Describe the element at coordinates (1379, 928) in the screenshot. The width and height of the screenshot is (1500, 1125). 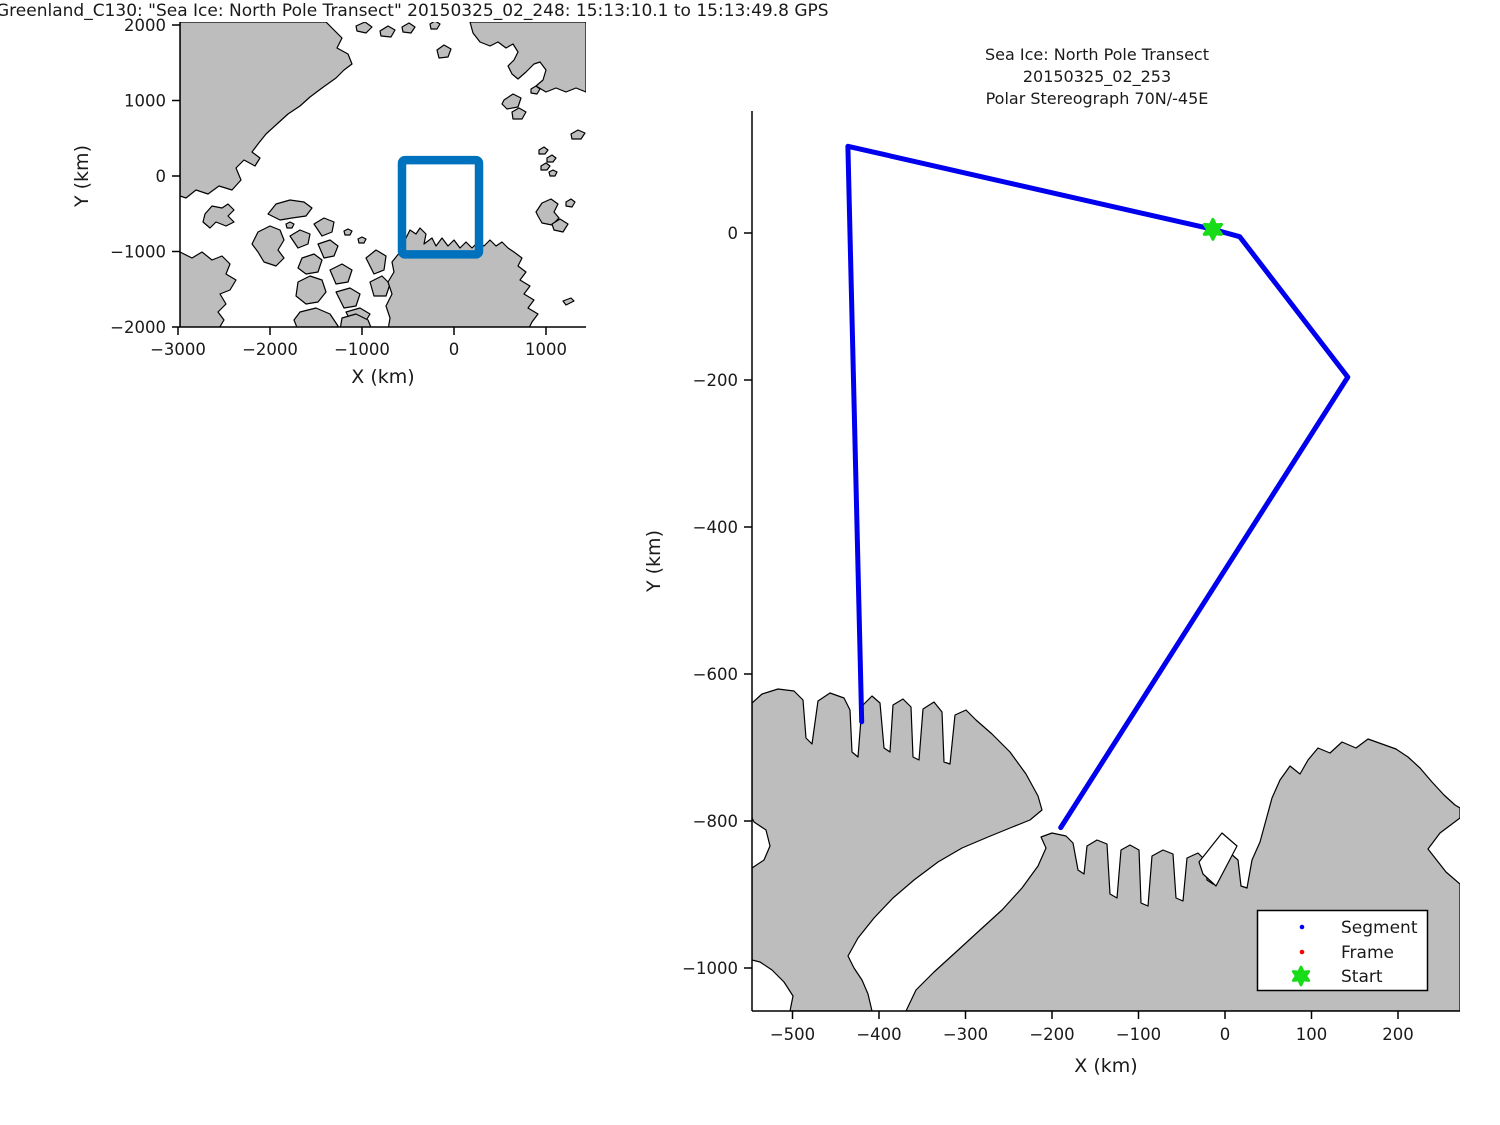
I see `legend-label-segment: Segment` at that location.